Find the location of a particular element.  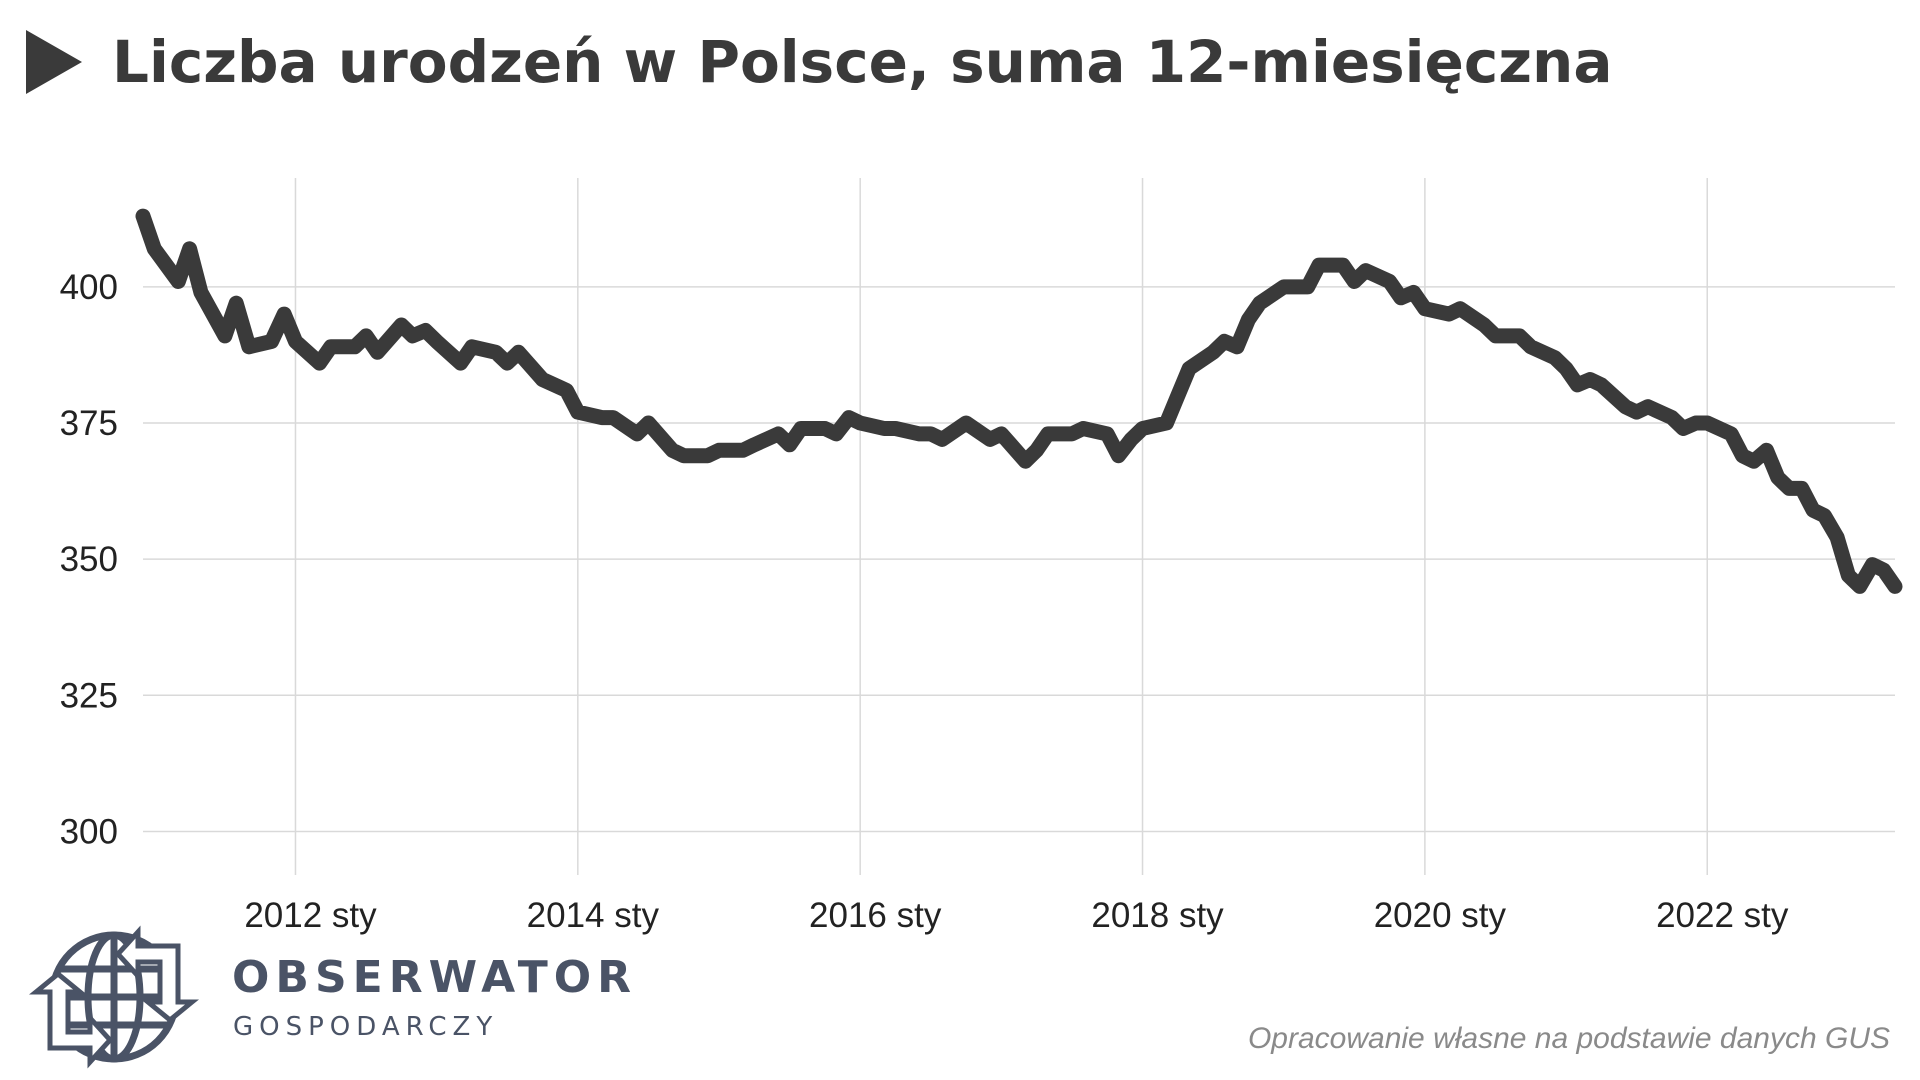

y-tick-label: 325 is located at coordinates (89, 695).